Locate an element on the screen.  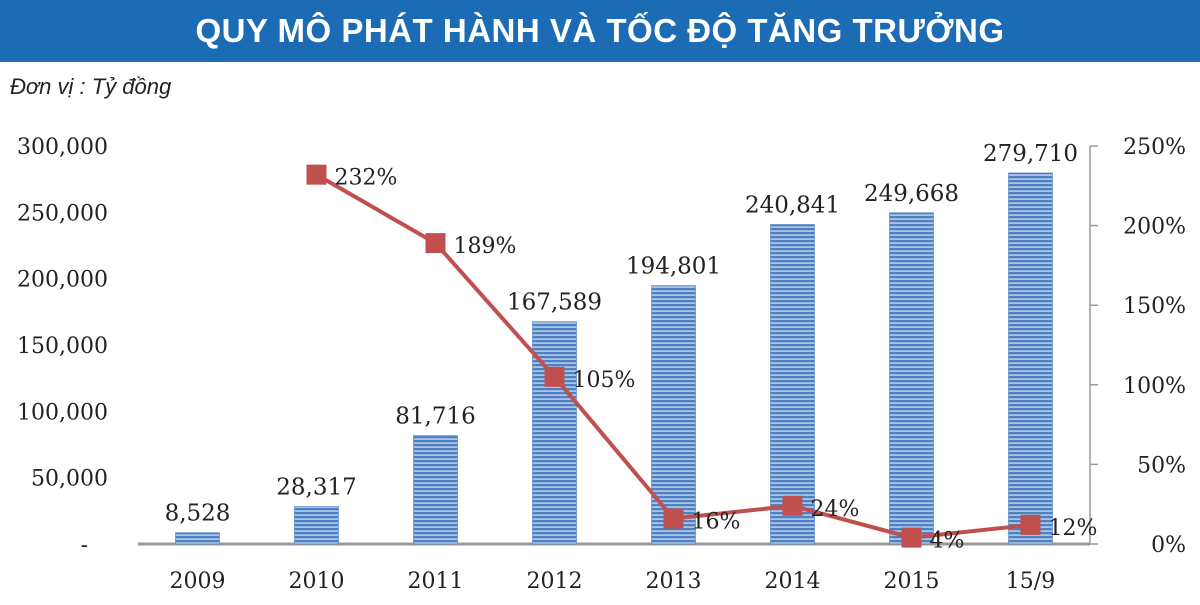
y-left-tick-label: 200,000 is located at coordinates (62, 280).